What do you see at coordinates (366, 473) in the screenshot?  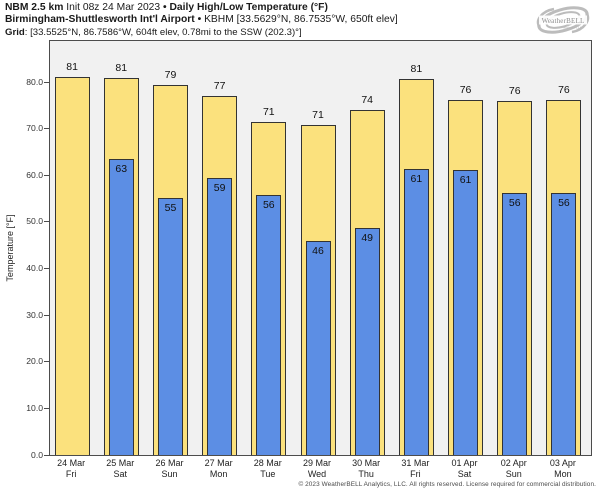 I see `x-tick-day: Thu` at bounding box center [366, 473].